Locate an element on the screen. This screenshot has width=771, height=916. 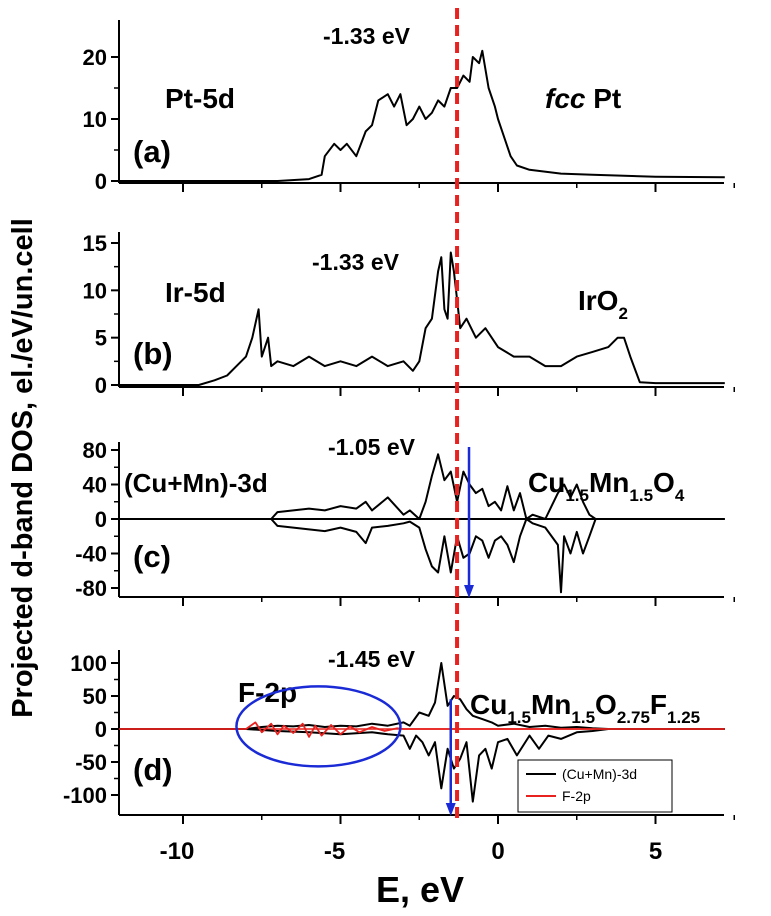
y-axis-label: Projected d-band DOS, el./eV/un.cell is located at coordinates (23, 468).